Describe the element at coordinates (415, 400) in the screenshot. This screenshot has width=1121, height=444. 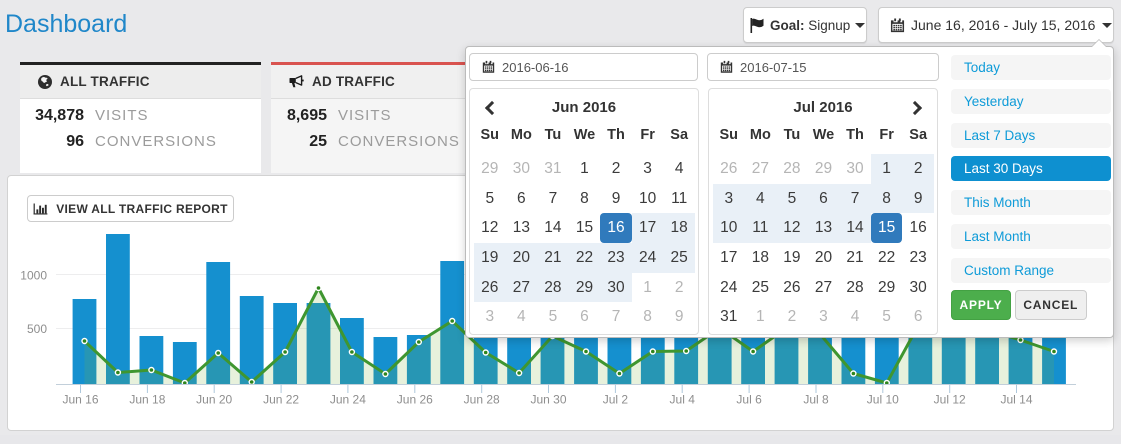
I see `svg-text: Jun 26` at that location.